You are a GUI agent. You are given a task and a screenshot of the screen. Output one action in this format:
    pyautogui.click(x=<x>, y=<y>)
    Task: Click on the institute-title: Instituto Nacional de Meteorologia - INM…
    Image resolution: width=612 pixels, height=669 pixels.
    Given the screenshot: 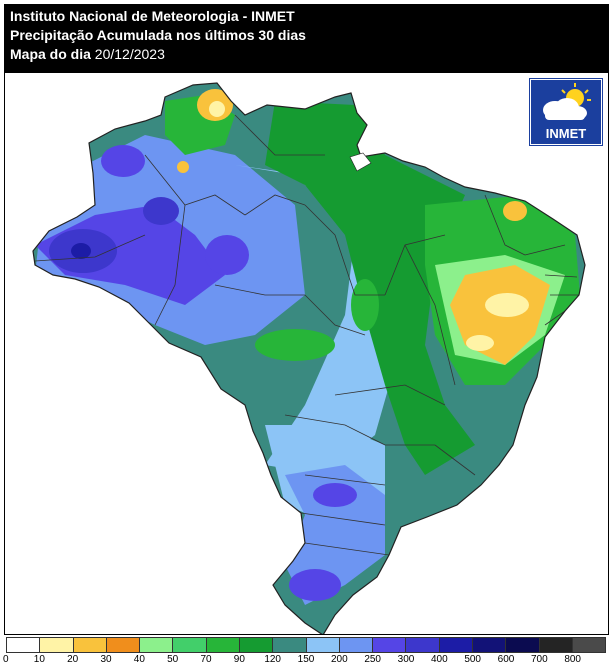 What is the action you would take?
    pyautogui.click(x=152, y=16)
    